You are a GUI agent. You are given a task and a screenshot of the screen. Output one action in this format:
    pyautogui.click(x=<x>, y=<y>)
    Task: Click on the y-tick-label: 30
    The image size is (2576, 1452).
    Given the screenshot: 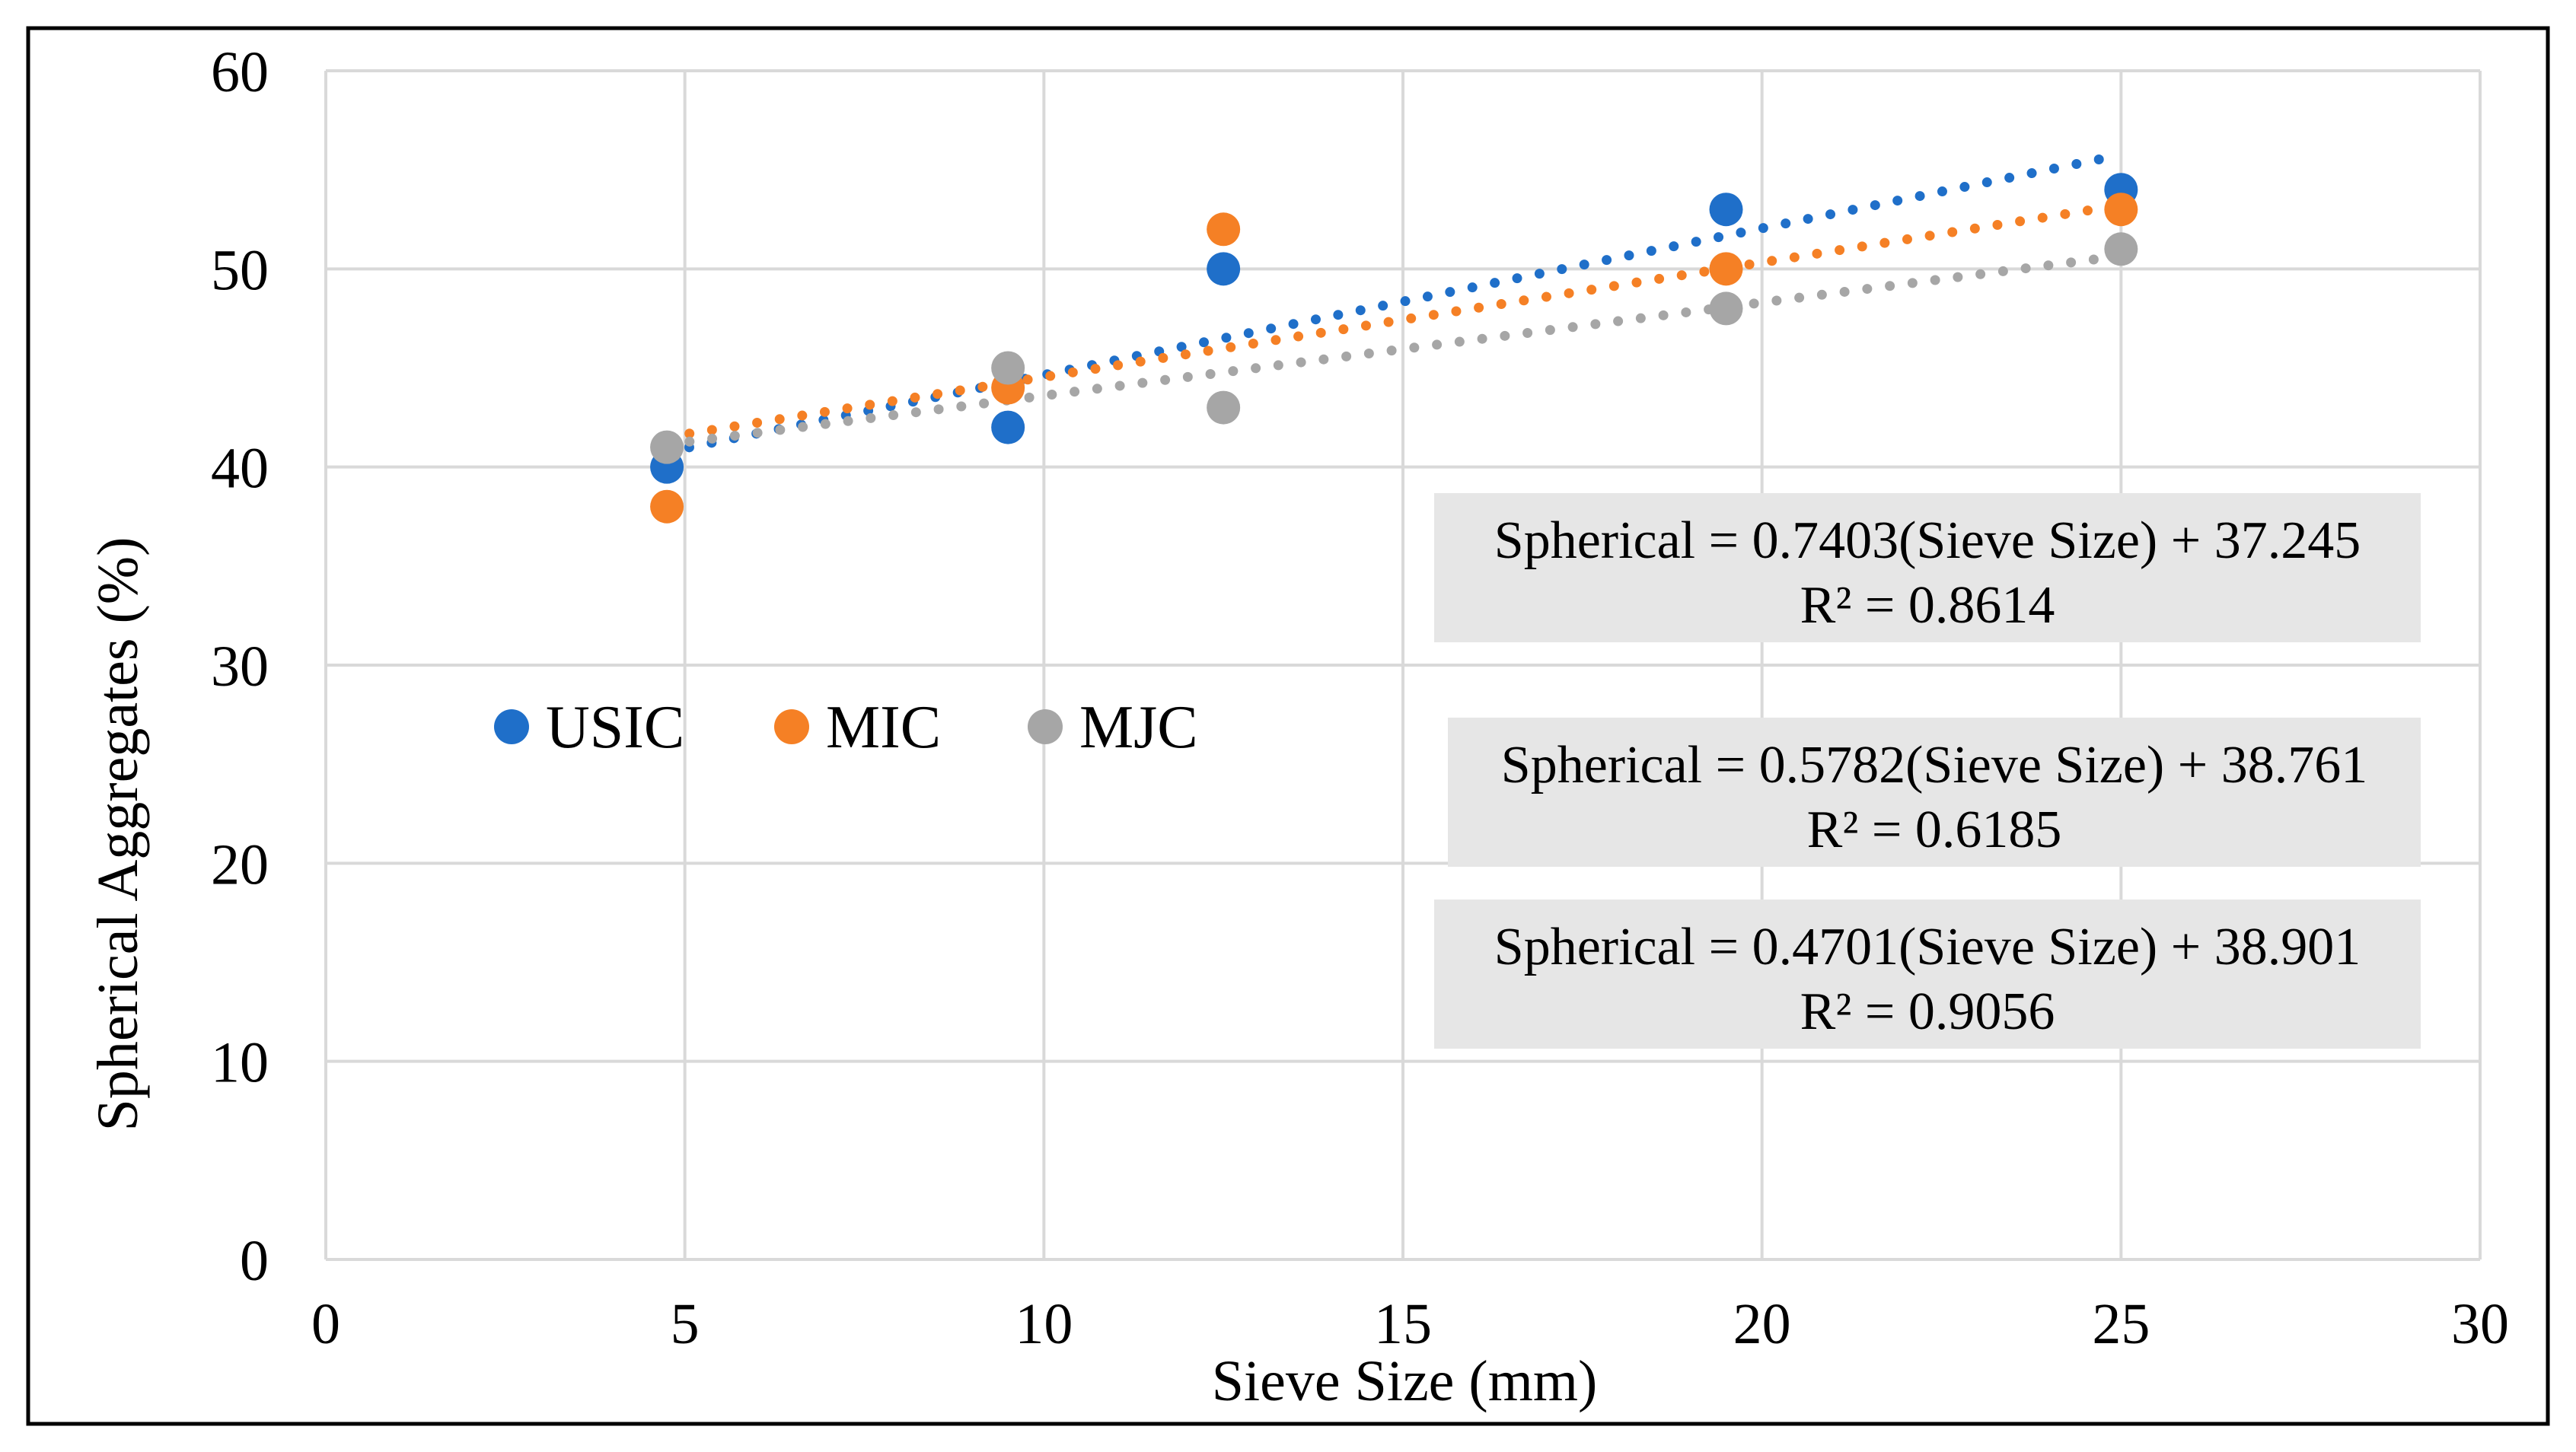 What is the action you would take?
    pyautogui.click(x=240, y=667)
    